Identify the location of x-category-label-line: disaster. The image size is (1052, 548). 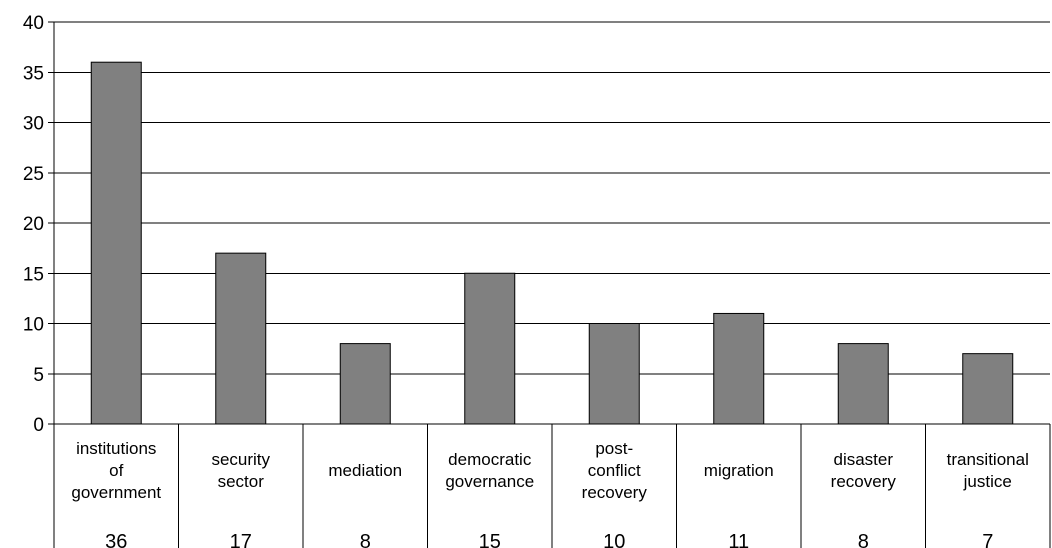
(863, 459).